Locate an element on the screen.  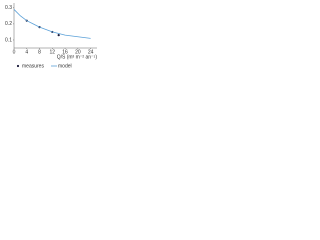
legend-label: measures is located at coordinates (33, 66).